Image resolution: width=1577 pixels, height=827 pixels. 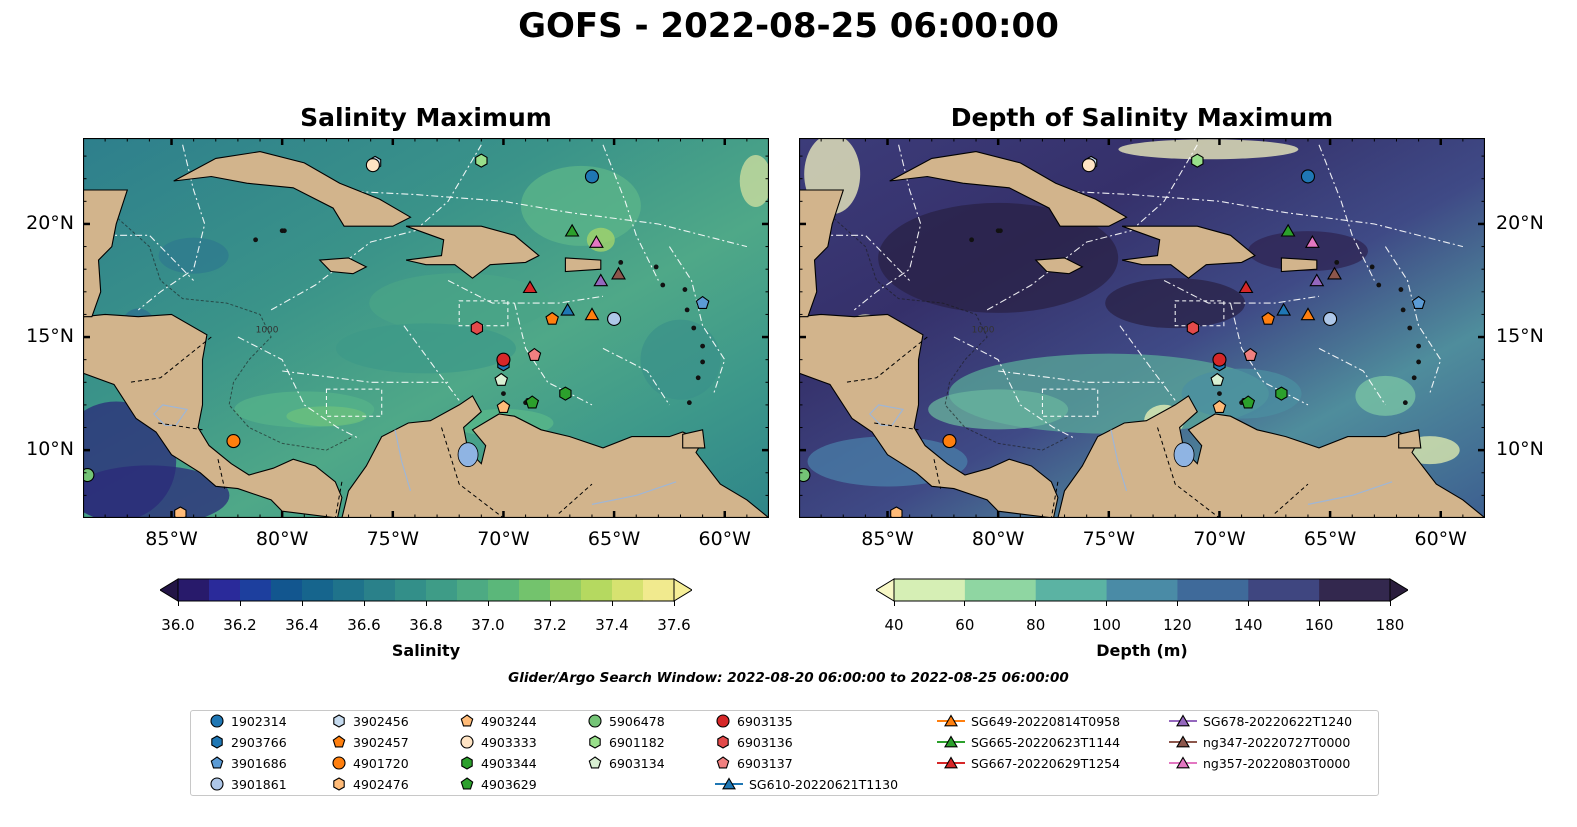 What do you see at coordinates (1219, 539) in the screenshot?
I see `lon-tick-label: 70°W` at bounding box center [1219, 539].